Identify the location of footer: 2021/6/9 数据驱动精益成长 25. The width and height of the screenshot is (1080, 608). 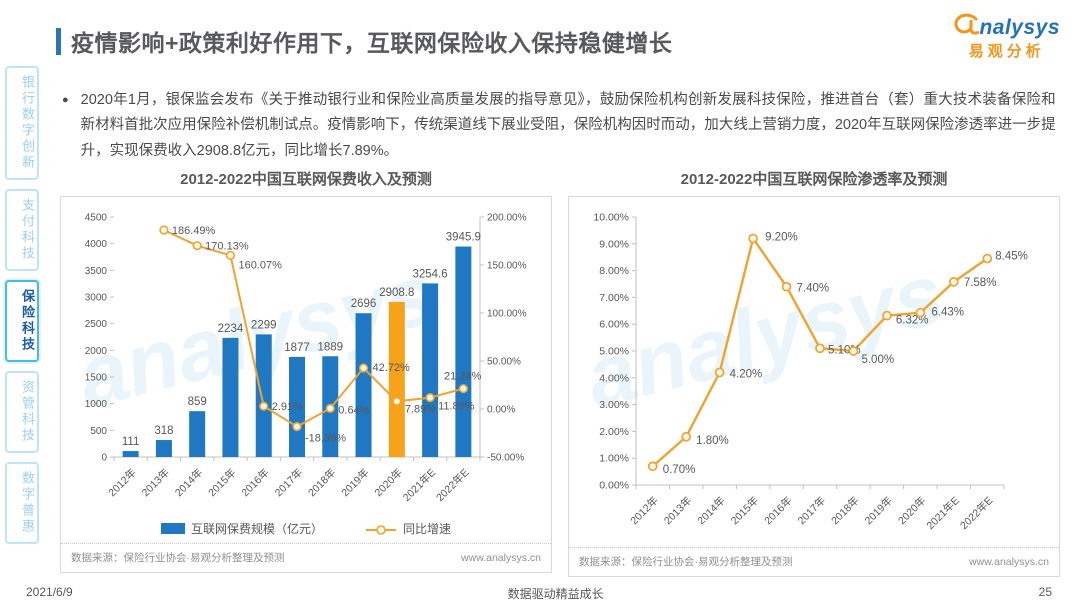
(540, 593).